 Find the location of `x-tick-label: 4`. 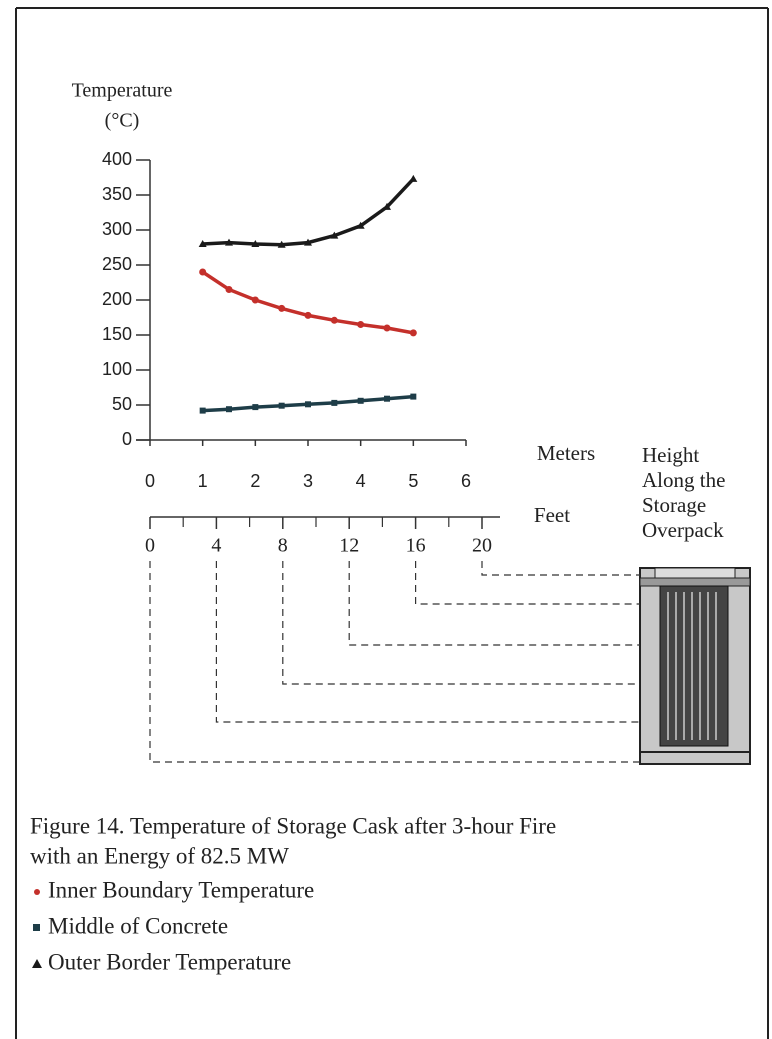

x-tick-label: 4 is located at coordinates (361, 481).